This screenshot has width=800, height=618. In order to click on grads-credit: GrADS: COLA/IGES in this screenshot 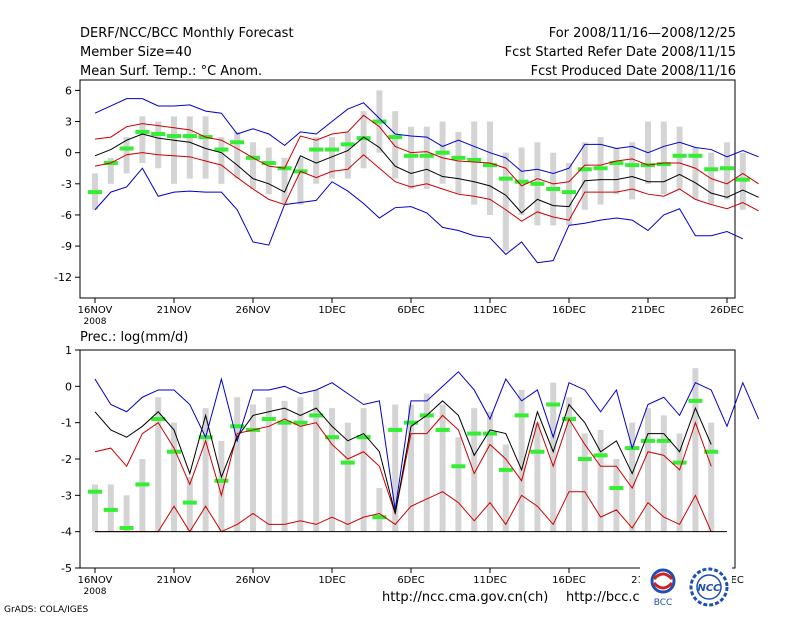, I will do `click(46, 610)`.